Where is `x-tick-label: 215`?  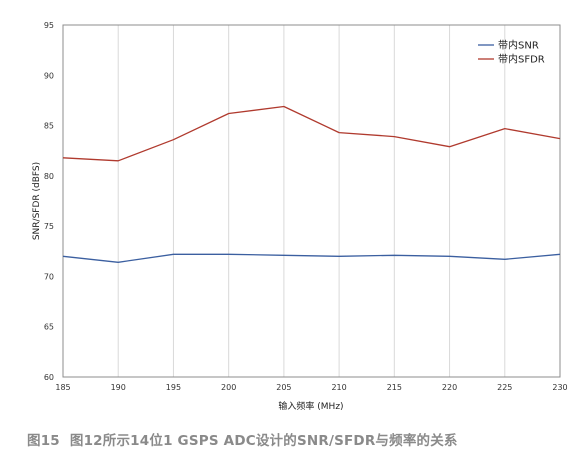 x-tick-label: 215 is located at coordinates (394, 387).